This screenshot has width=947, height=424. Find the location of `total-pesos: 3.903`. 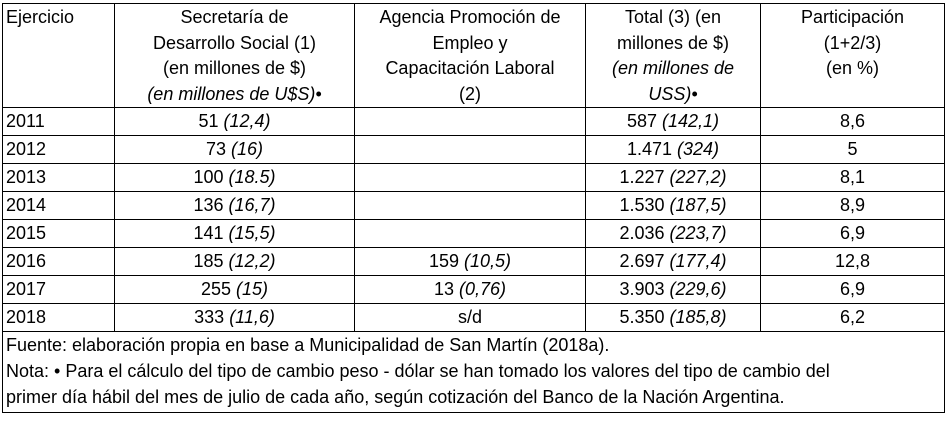

total-pesos: 3.903 is located at coordinates (642, 289).